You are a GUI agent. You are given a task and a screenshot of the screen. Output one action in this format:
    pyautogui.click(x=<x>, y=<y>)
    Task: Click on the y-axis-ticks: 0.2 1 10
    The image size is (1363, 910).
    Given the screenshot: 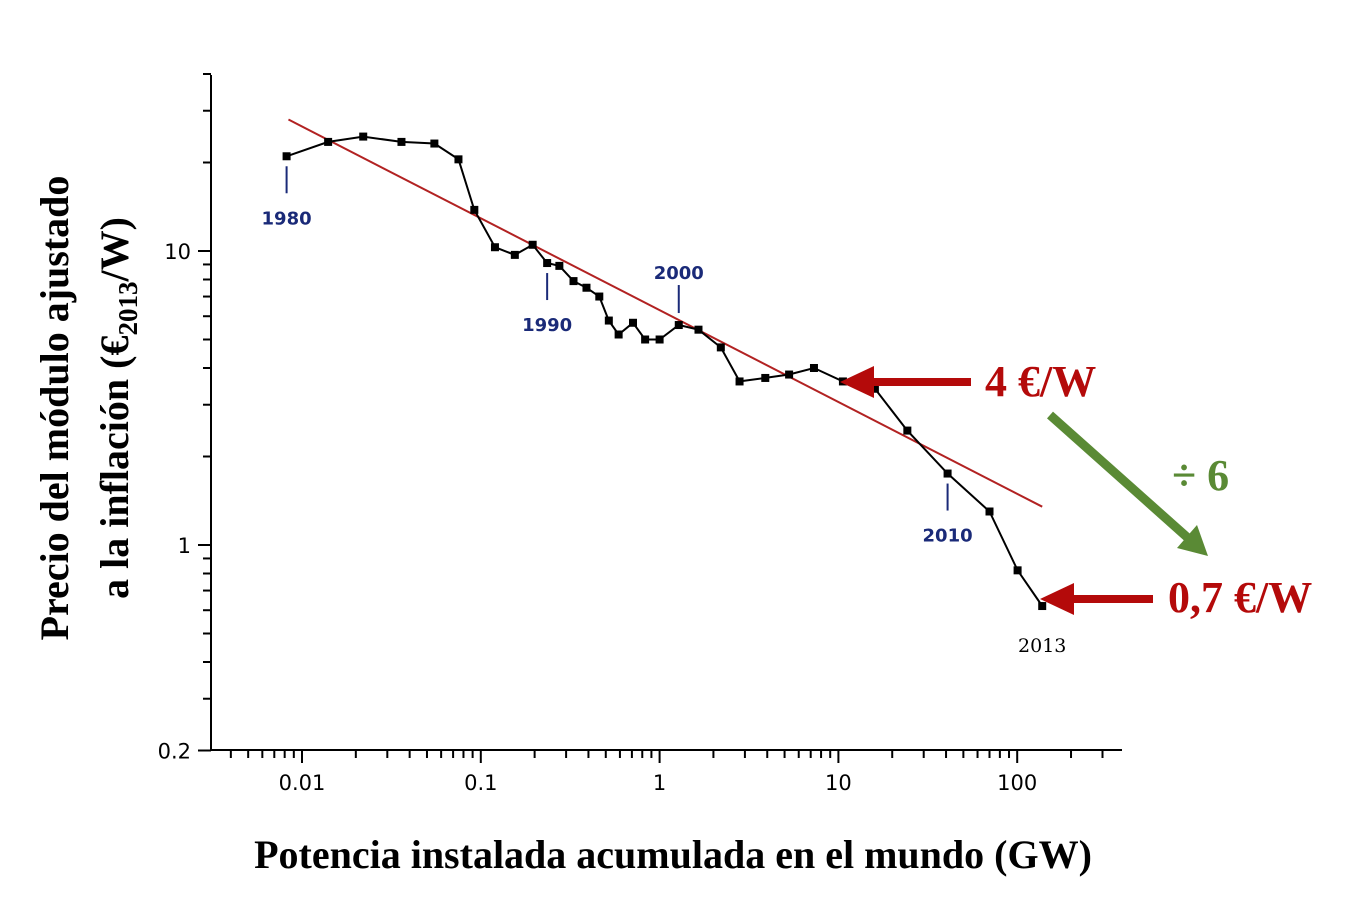 What is the action you would take?
    pyautogui.click(x=184, y=417)
    